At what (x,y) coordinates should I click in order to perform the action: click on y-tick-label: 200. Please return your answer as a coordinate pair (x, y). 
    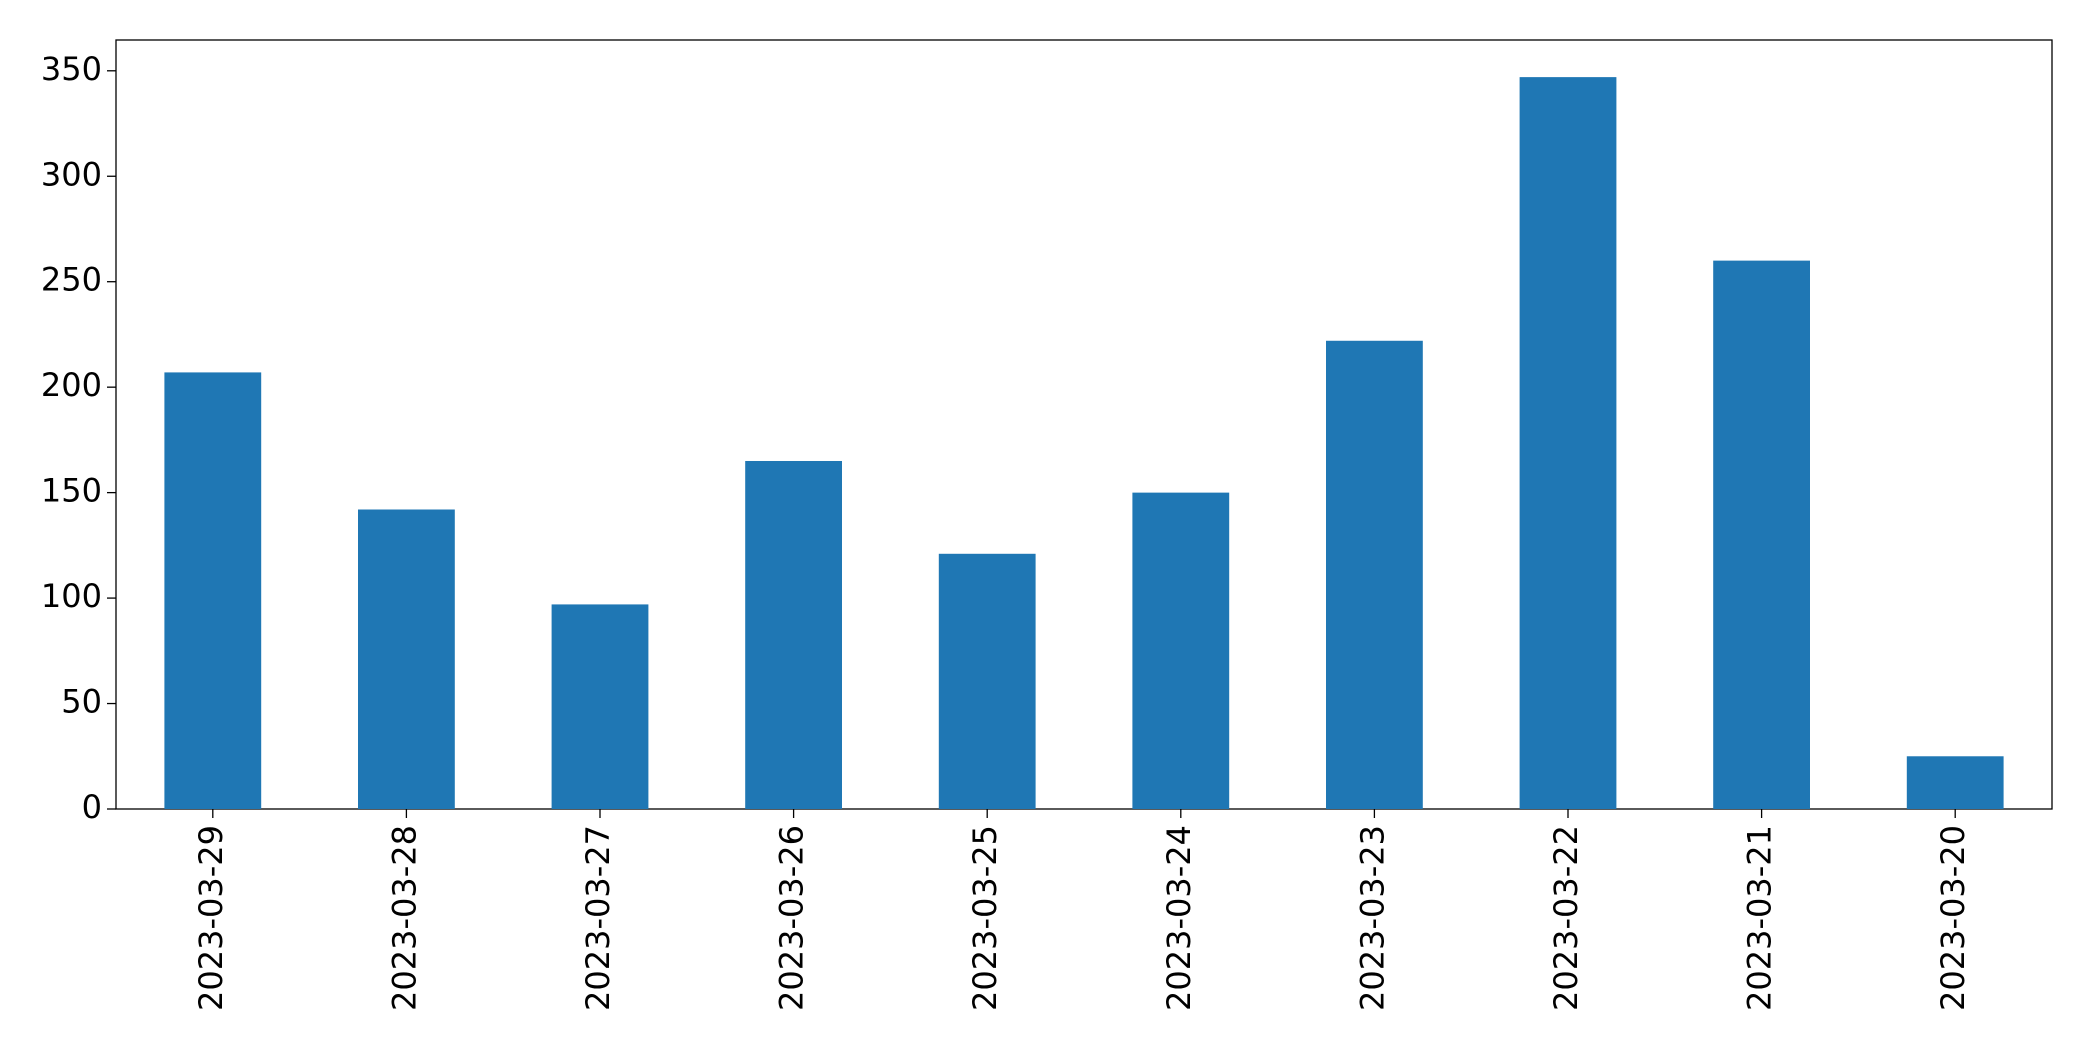
    Looking at the image, I should click on (71, 385).